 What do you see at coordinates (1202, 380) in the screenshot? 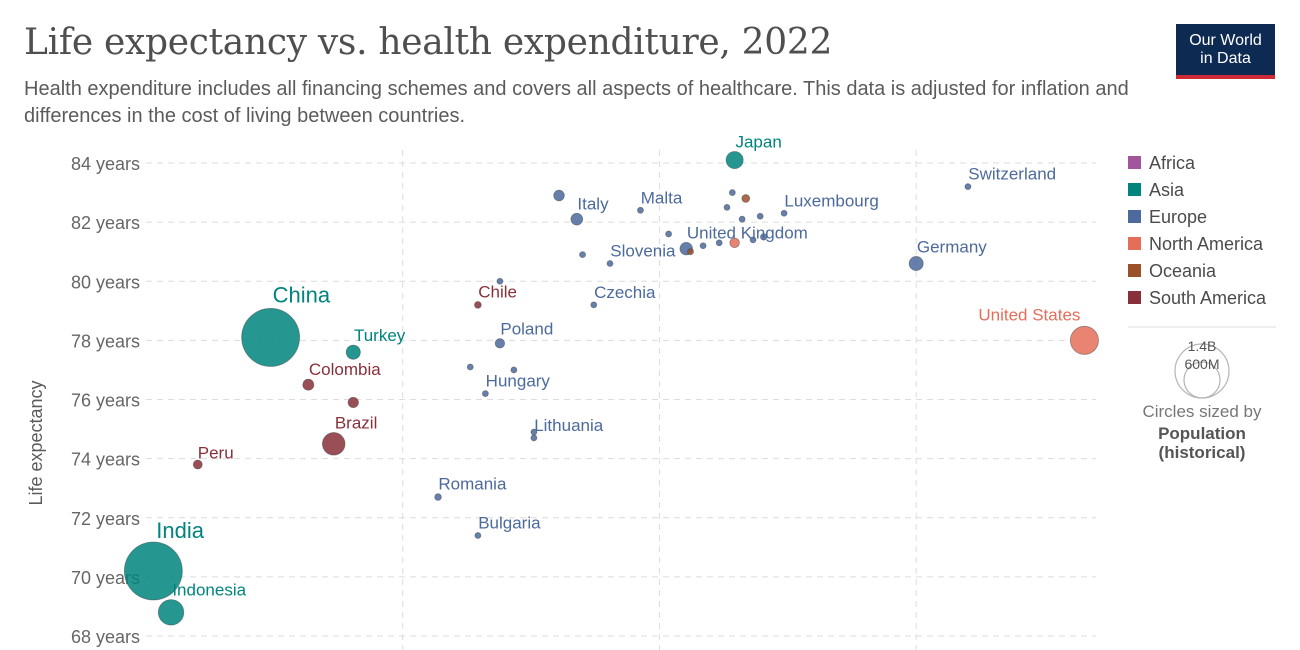
I see `size-legend-small-circle` at bounding box center [1202, 380].